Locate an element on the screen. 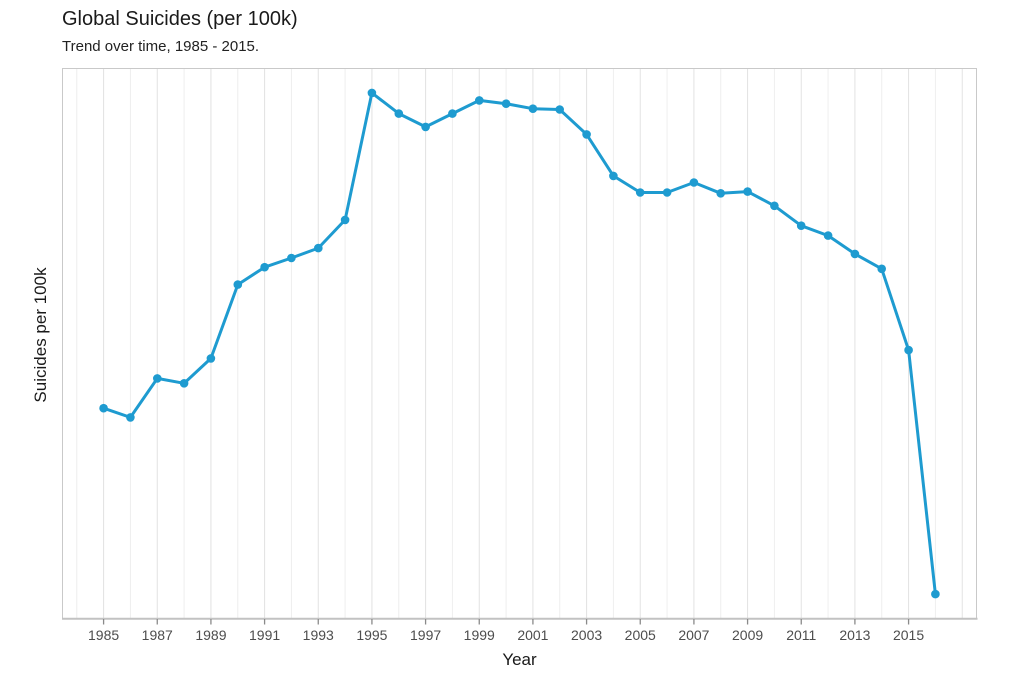  x-tick-label: 1991 is located at coordinates (264, 635).